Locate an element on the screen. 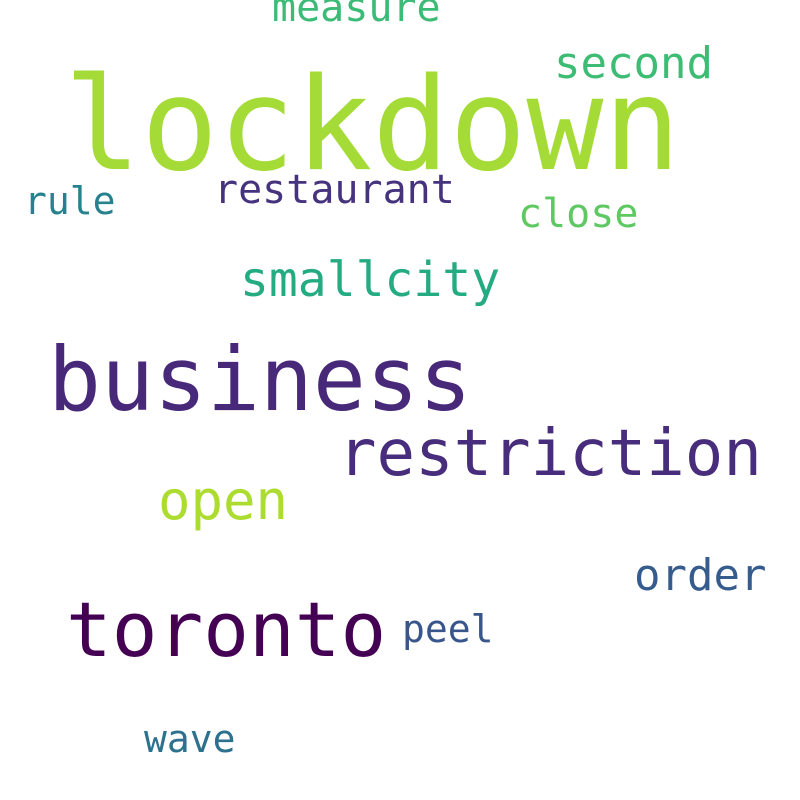 This screenshot has height=800, width=800. word-wave: wave is located at coordinates (190, 739).